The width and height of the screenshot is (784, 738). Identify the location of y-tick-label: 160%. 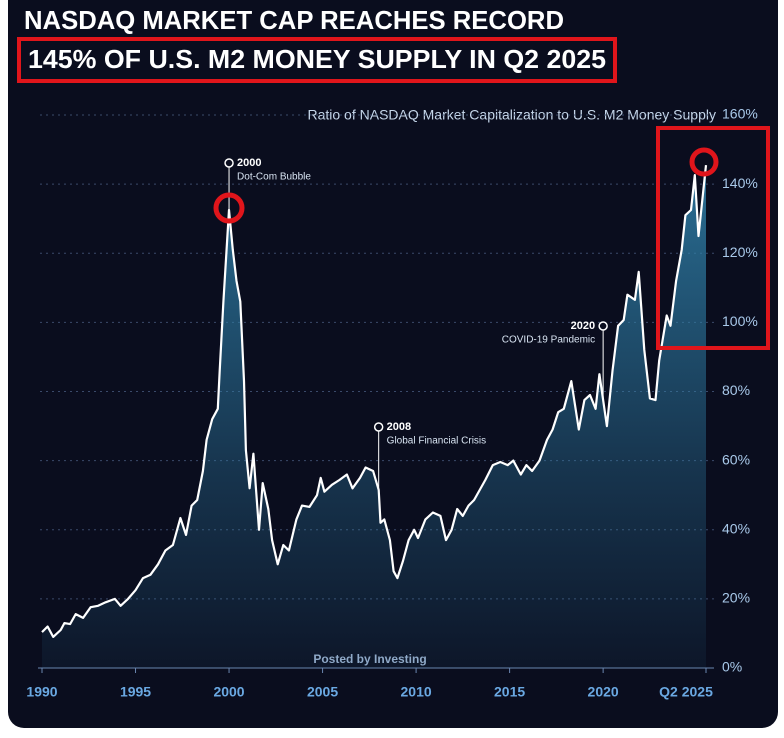
(740, 114).